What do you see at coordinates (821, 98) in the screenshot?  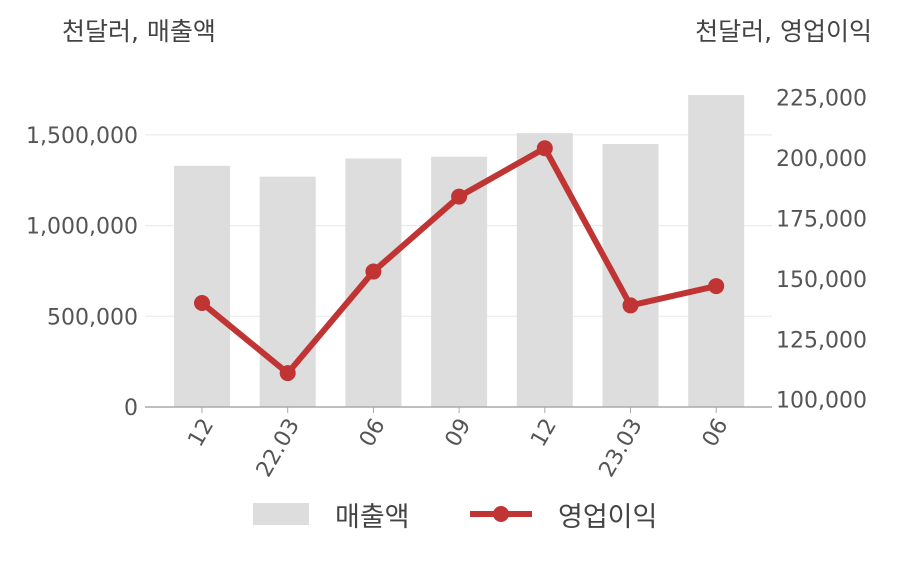 I see `right-tick-label: 225,000` at bounding box center [821, 98].